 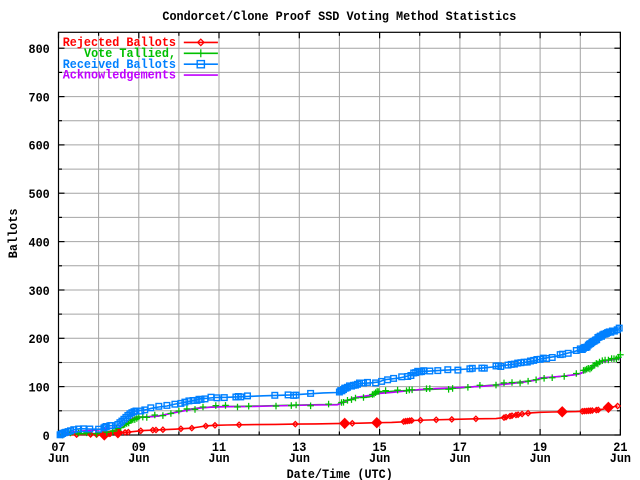 What do you see at coordinates (119, 42) in the screenshot?
I see `svg-text: Rejected Ballots` at bounding box center [119, 42].